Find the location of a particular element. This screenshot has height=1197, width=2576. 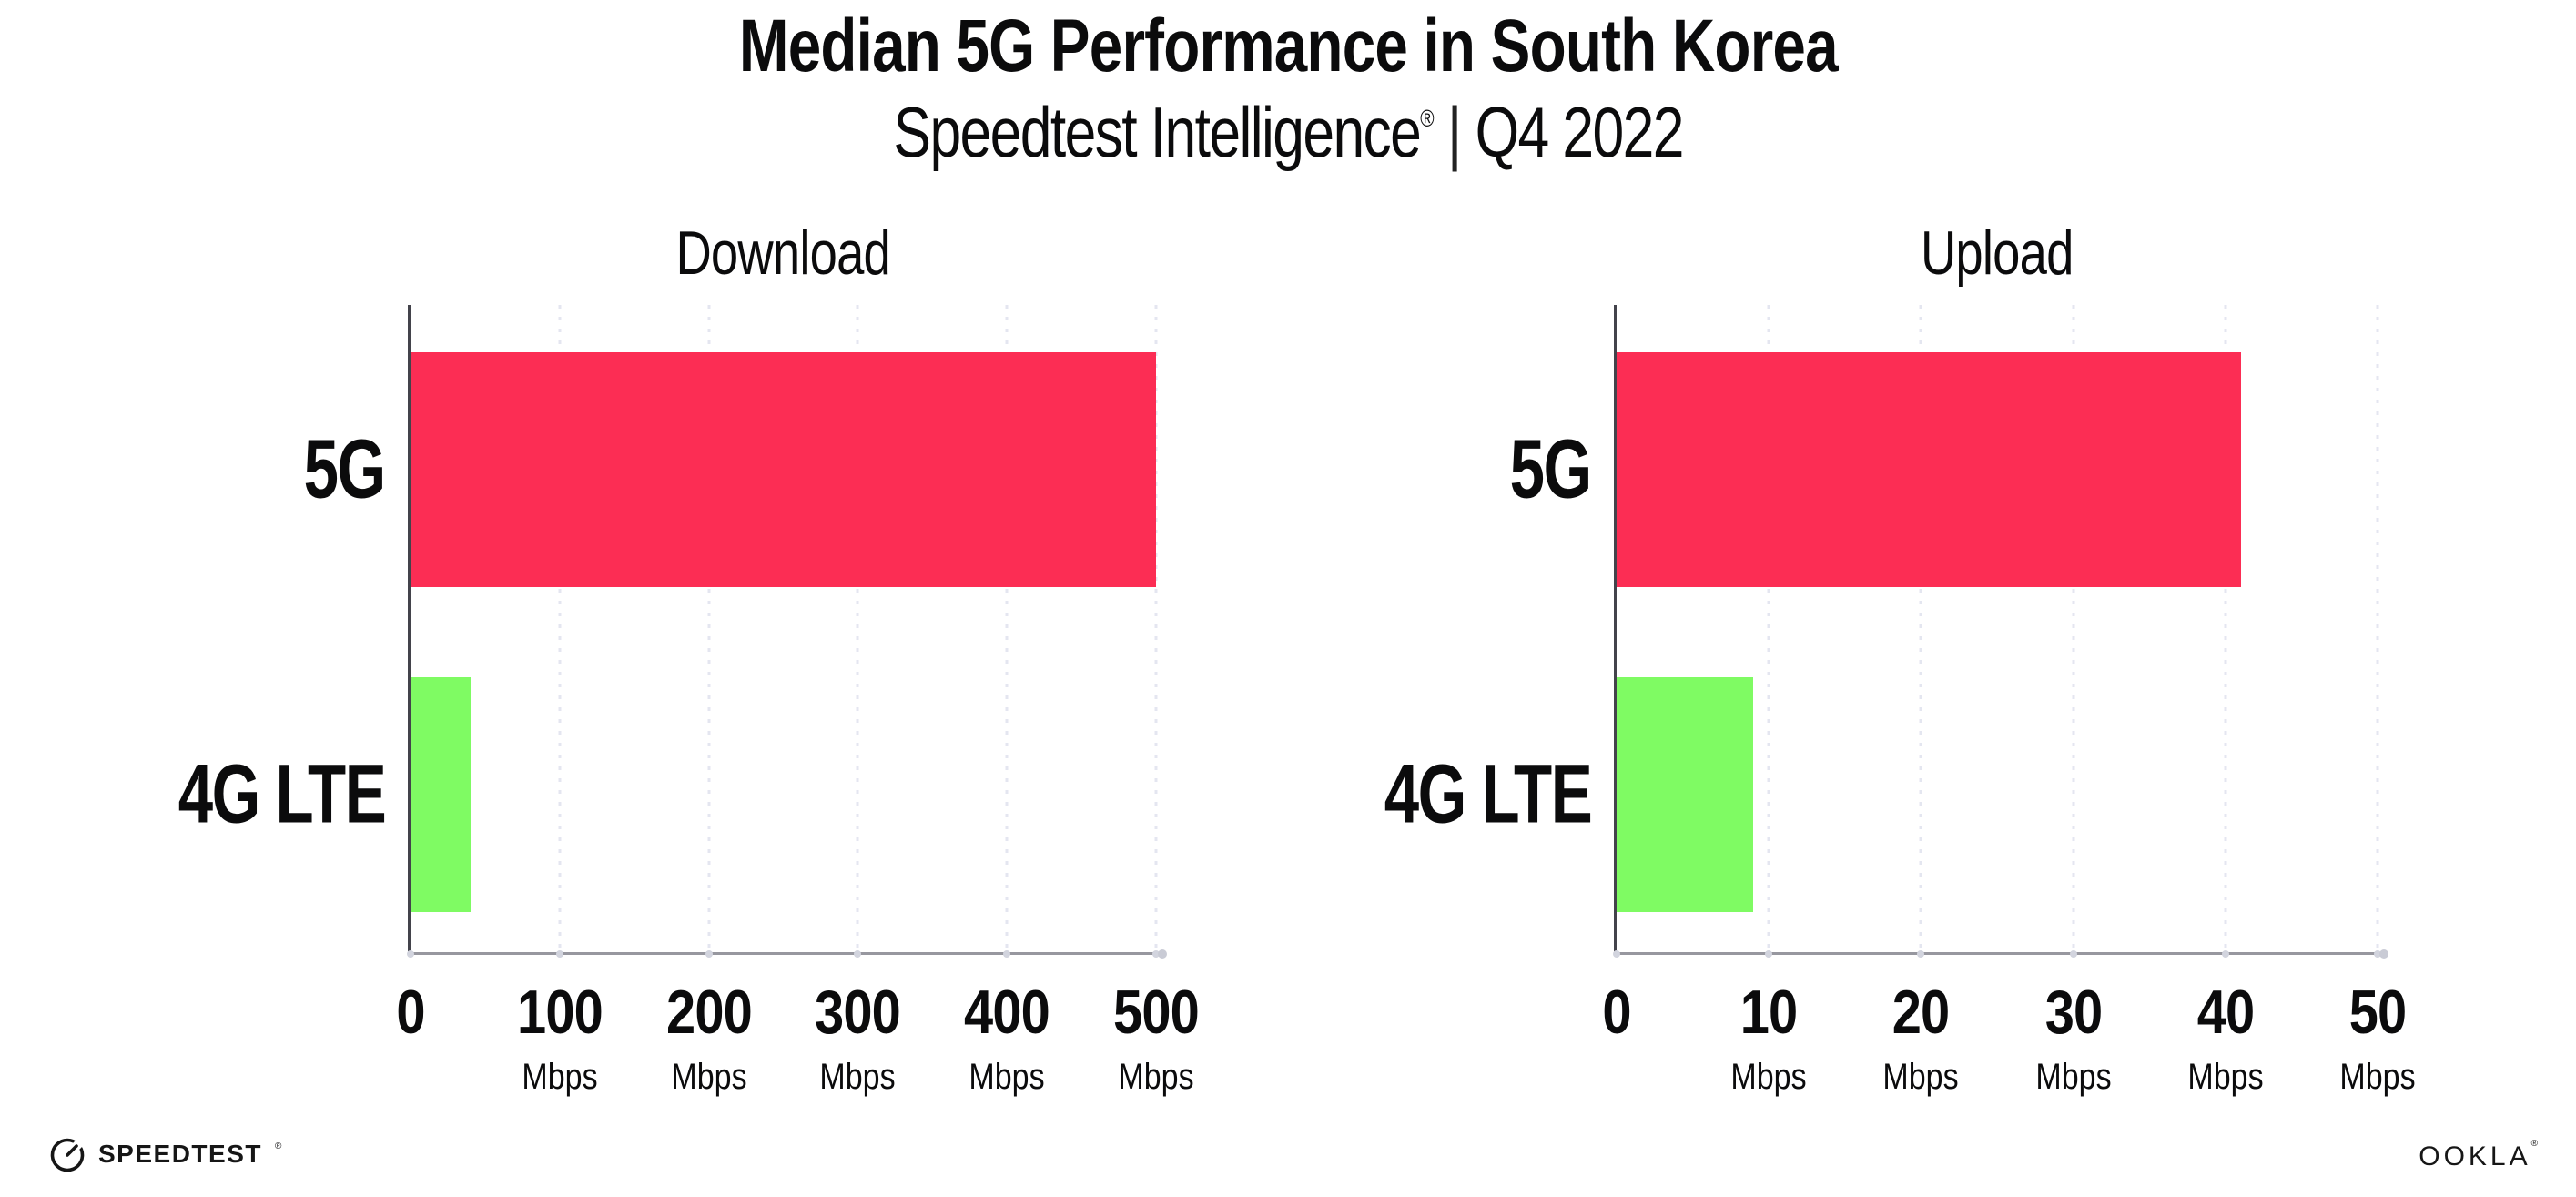

x-tick-value: 500 is located at coordinates (1156, 1012).